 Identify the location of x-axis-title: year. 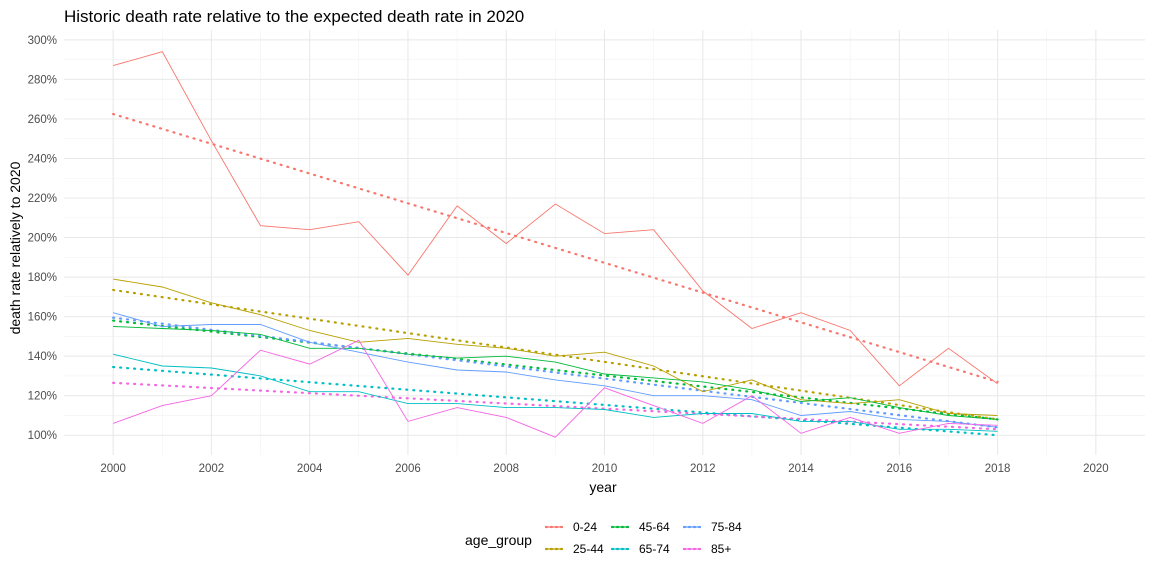
(603, 487).